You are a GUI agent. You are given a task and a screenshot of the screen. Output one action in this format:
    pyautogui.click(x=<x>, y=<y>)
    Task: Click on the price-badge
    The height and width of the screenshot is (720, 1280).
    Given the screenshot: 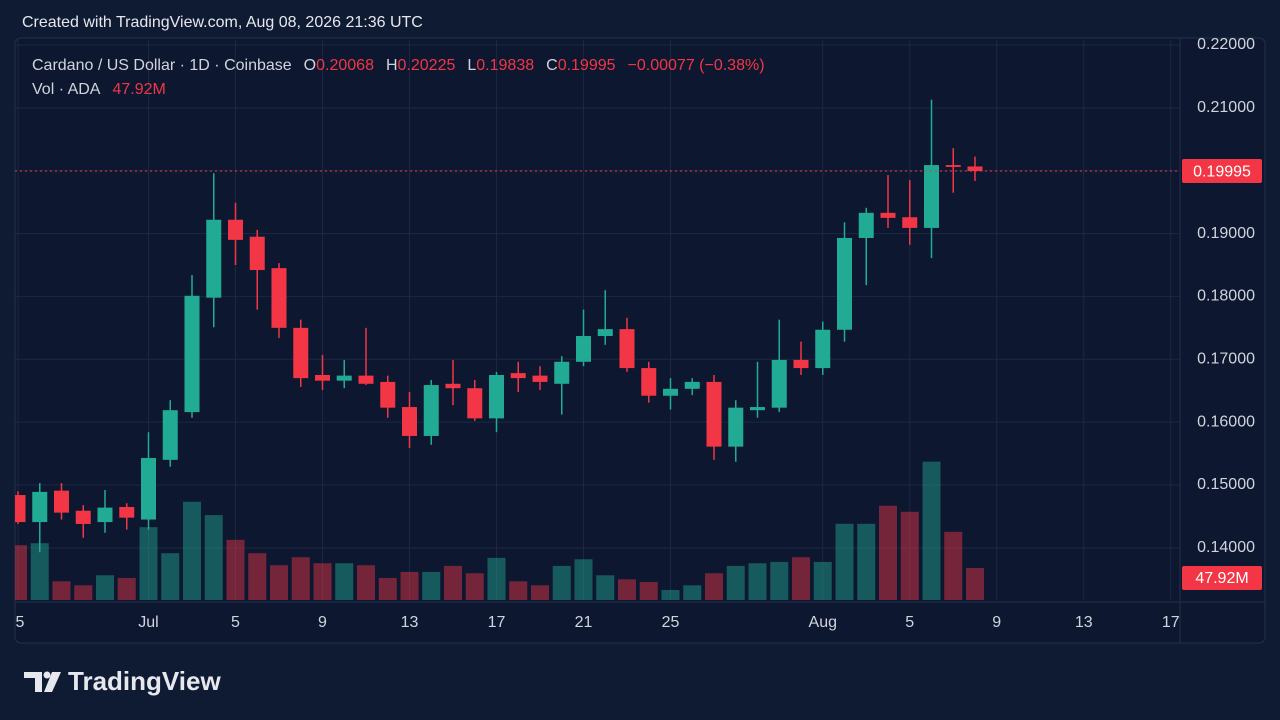 What is the action you would take?
    pyautogui.click(x=1222, y=171)
    